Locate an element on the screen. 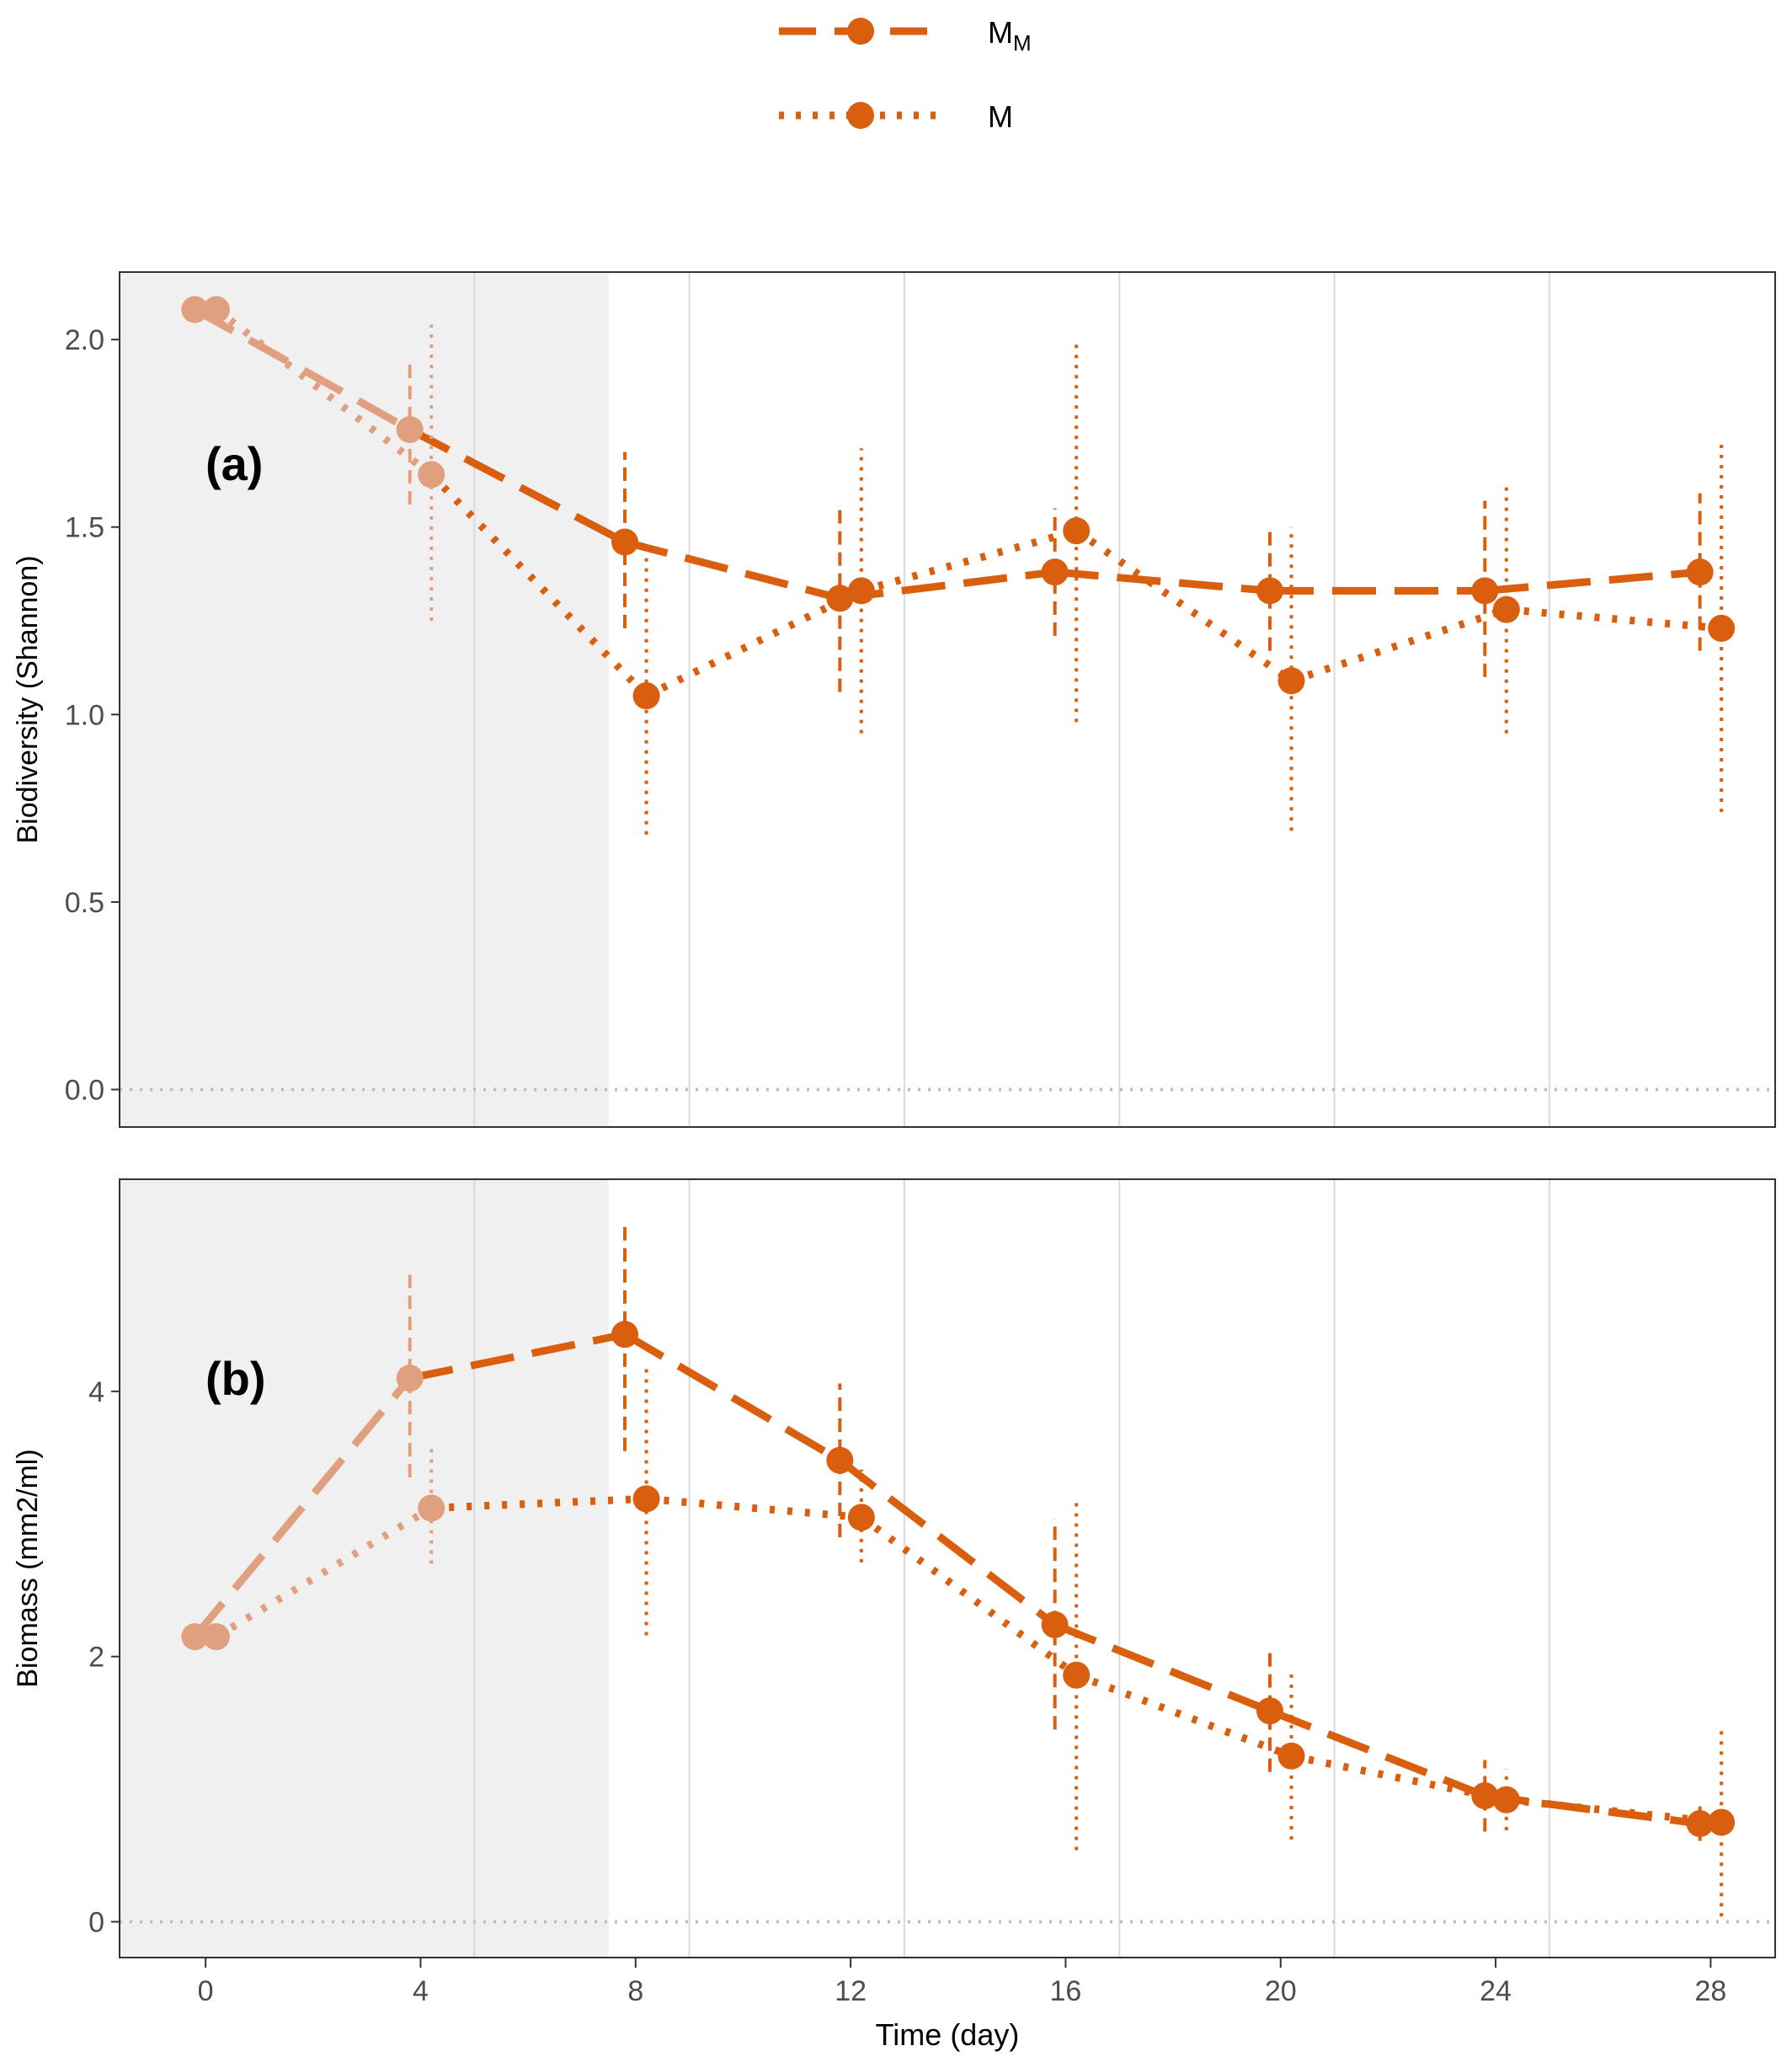 Image resolution: width=1792 pixels, height=2062 pixels. legend-label: MM is located at coordinates (1010, 35).